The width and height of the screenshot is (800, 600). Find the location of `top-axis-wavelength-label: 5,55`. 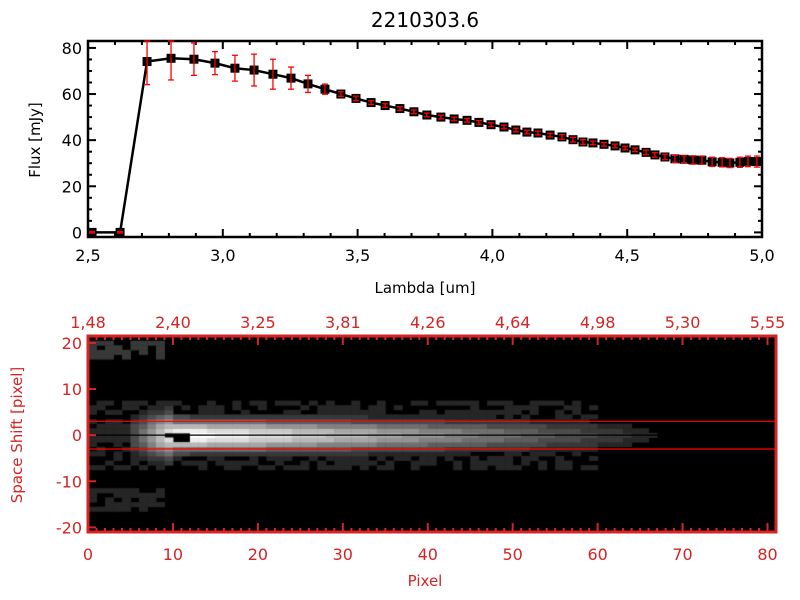

top-axis-wavelength-label: 5,55 is located at coordinates (768, 322).